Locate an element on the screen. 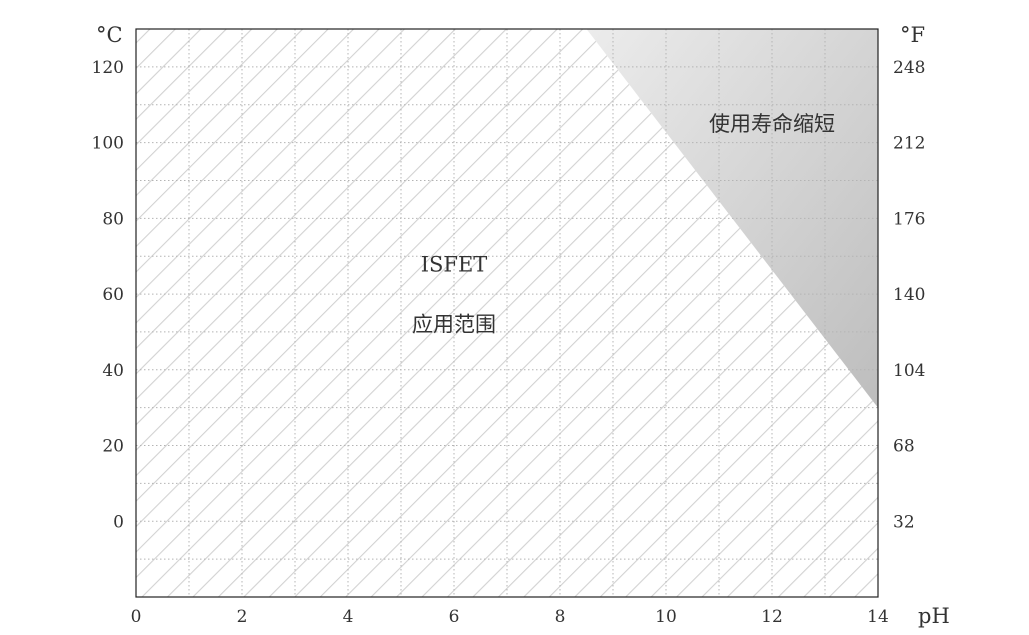 The width and height of the screenshot is (1029, 635). x-tick-label: 0 is located at coordinates (136, 617).